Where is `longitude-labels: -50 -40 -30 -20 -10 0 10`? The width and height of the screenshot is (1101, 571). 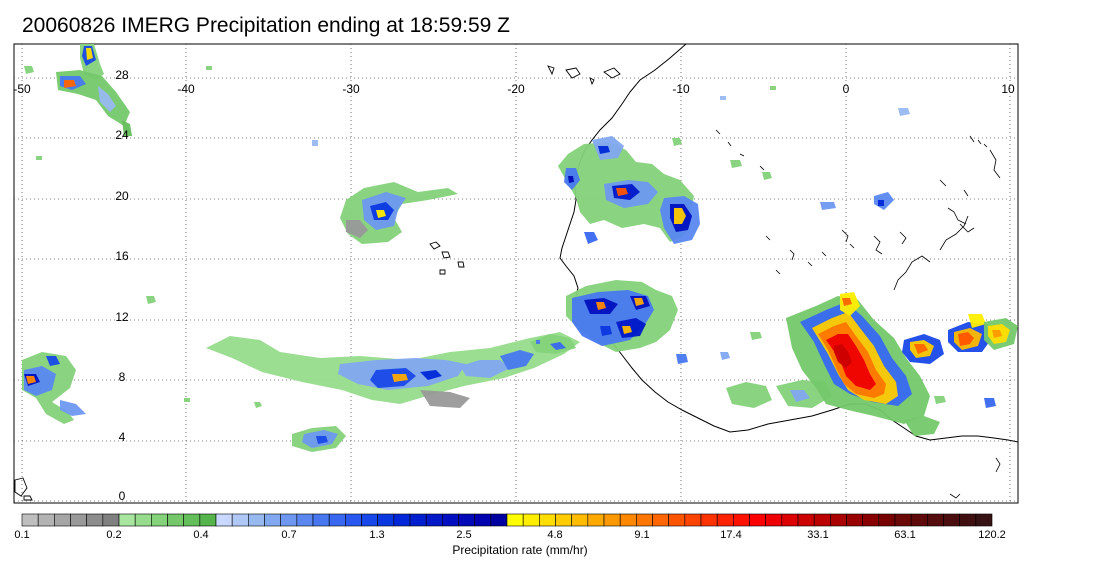
longitude-labels: -50 -40 -30 -20 -10 0 10 is located at coordinates (514, 89).